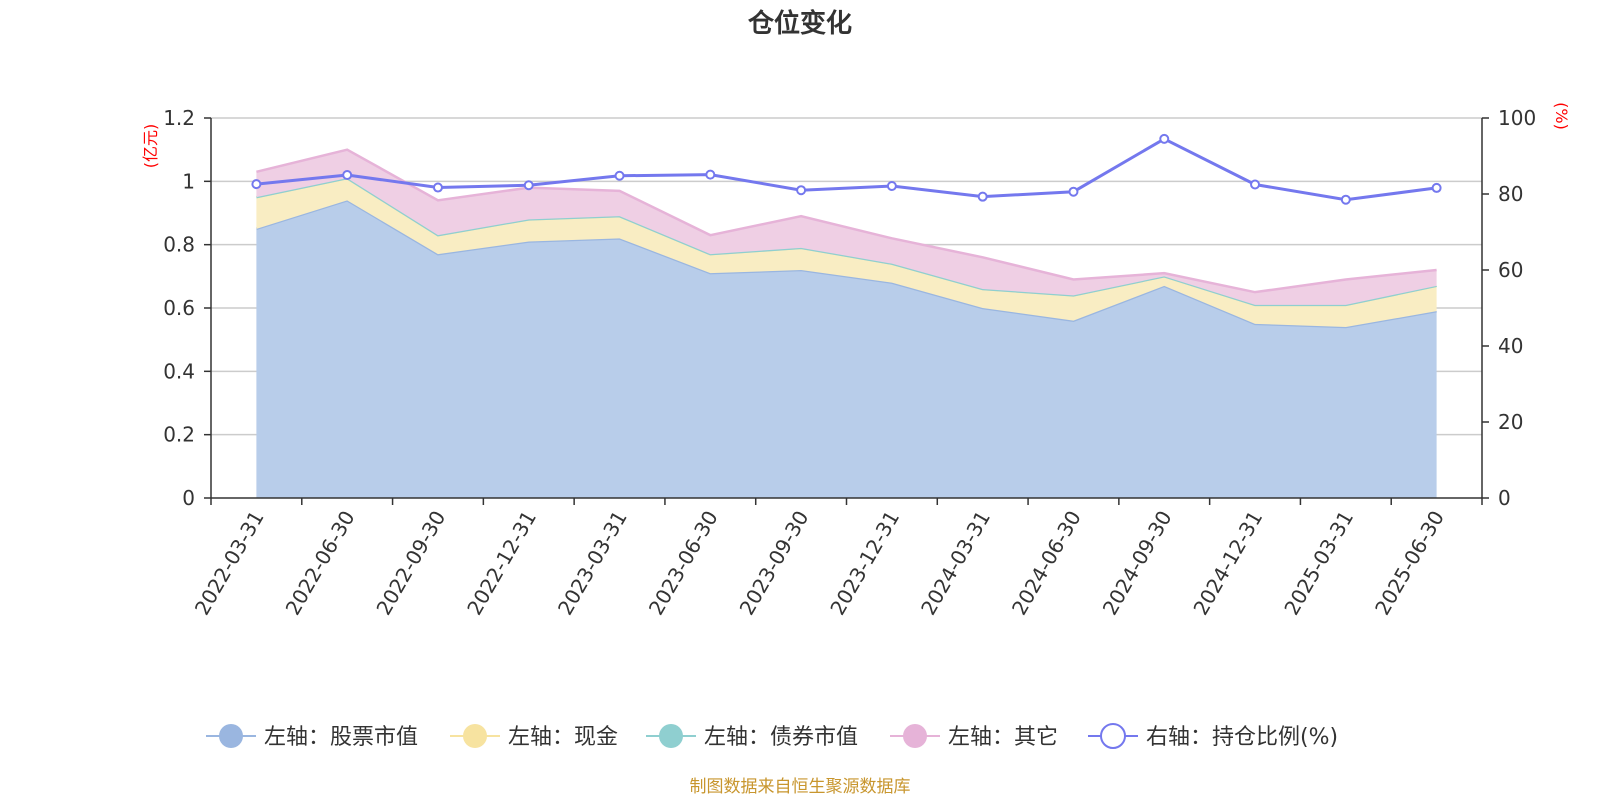  I want to click on left-tick-label: 0.6, so click(179, 308).